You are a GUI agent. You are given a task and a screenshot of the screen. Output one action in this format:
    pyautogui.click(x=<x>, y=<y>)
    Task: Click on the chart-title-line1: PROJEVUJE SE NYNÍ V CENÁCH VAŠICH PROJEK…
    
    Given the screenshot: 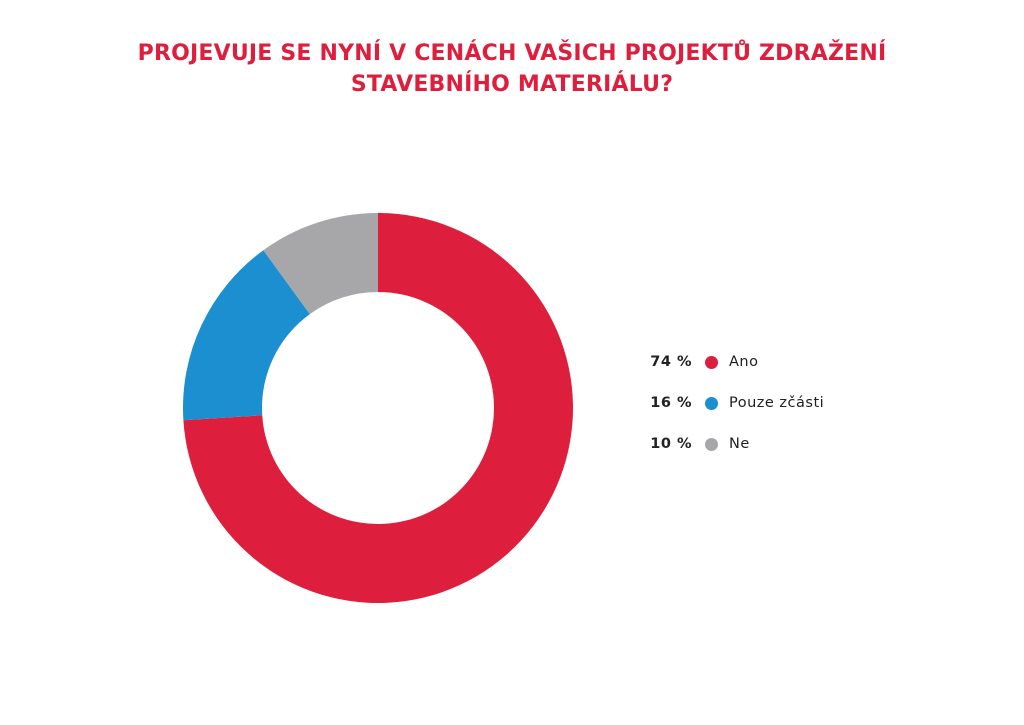 What is the action you would take?
    pyautogui.click(x=512, y=53)
    